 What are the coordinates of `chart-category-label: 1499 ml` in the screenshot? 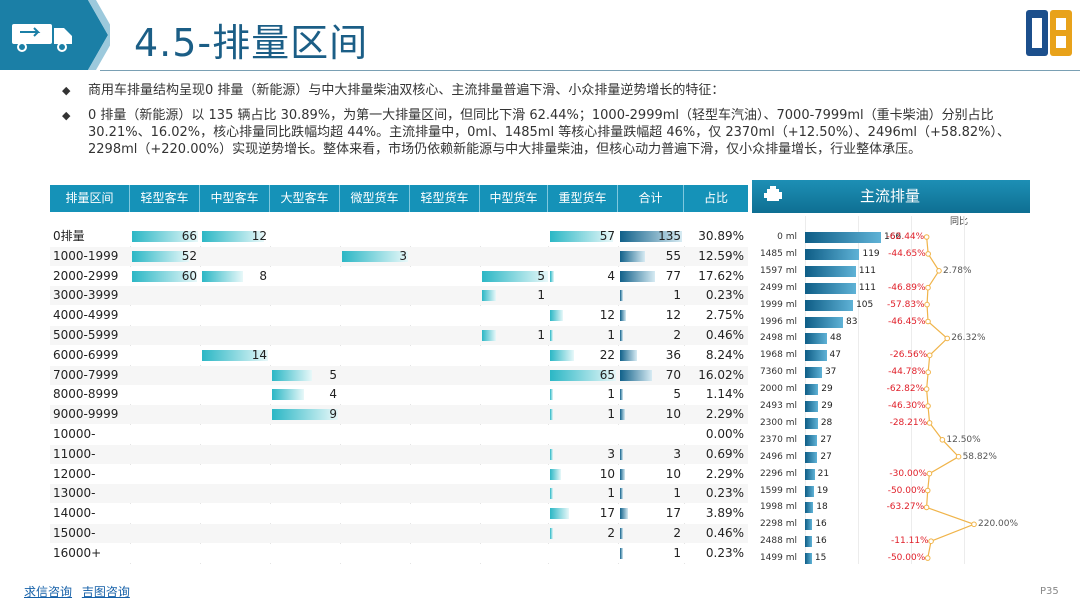 It's located at (778, 558).